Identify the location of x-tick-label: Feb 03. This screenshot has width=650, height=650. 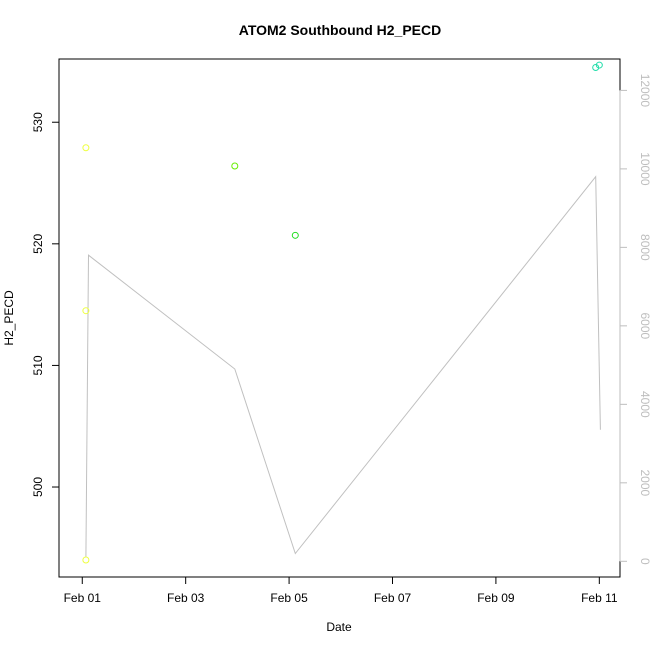
(186, 598).